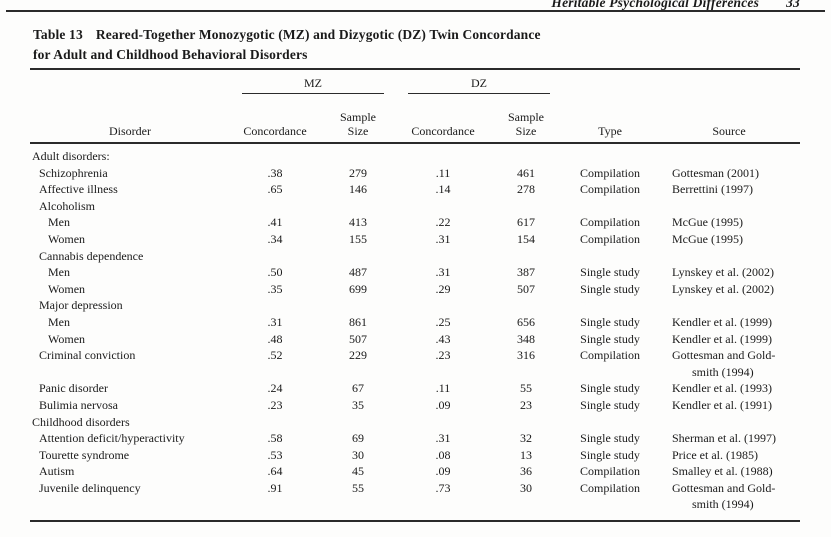 Image resolution: width=831 pixels, height=537 pixels. I want to click on dz-group-header: DZ, so click(479, 81).